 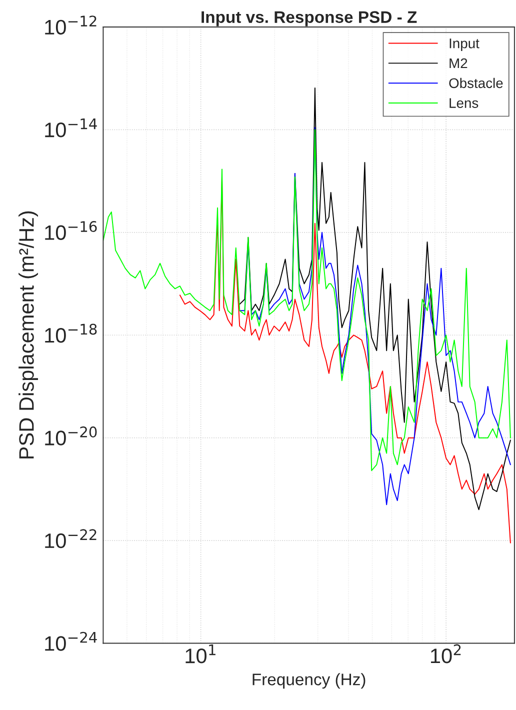 What do you see at coordinates (446, 654) in the screenshot?
I see `x-tick-label: 10$^{2}$` at bounding box center [446, 654].